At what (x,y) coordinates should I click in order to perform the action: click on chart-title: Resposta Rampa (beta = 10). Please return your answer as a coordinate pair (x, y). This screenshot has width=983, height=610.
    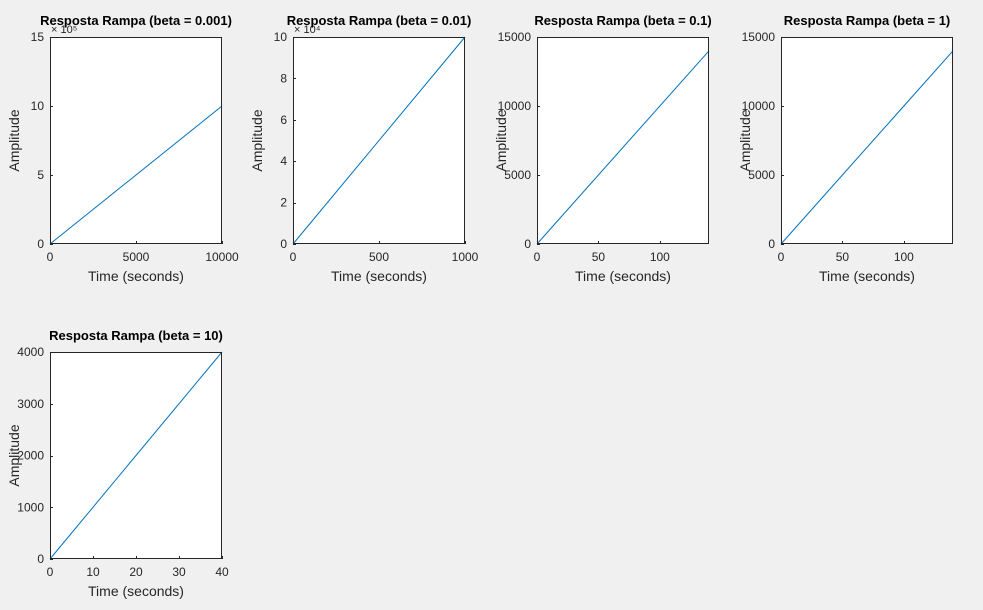
    Looking at the image, I should click on (136, 335).